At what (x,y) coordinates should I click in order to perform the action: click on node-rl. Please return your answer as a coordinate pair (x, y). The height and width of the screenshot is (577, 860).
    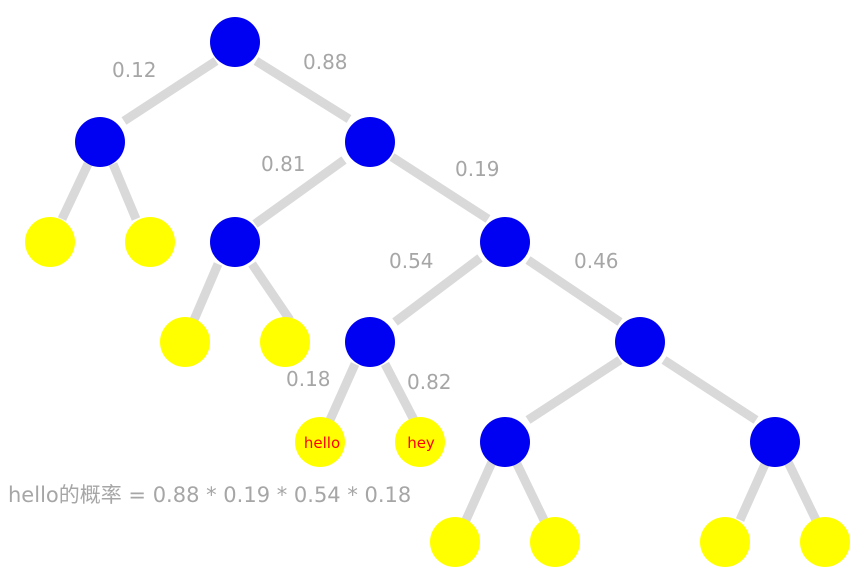
    Looking at the image, I should click on (235, 242).